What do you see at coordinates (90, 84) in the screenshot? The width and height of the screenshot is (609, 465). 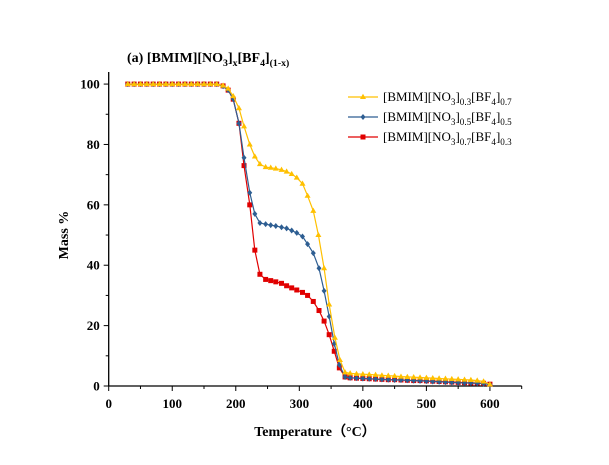 I see `y-tick-label: 100` at bounding box center [90, 84].